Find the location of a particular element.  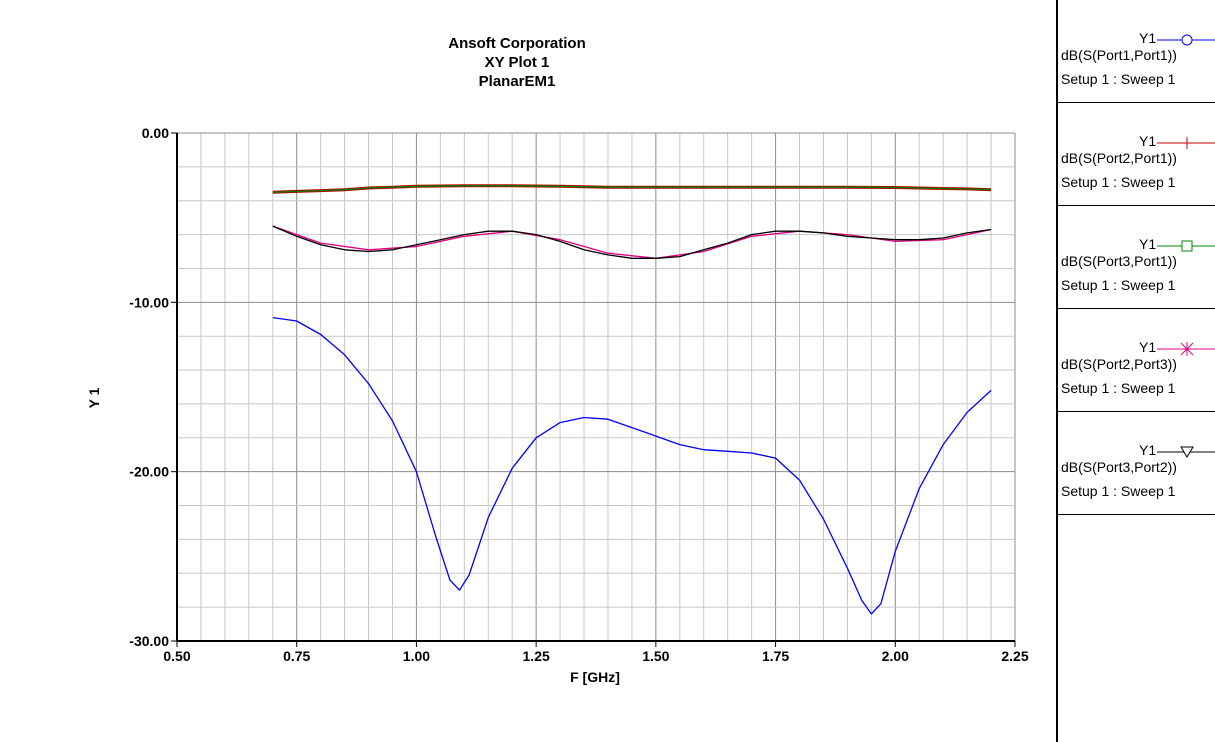

y-tick-label: -20.00 is located at coordinates (149, 472).